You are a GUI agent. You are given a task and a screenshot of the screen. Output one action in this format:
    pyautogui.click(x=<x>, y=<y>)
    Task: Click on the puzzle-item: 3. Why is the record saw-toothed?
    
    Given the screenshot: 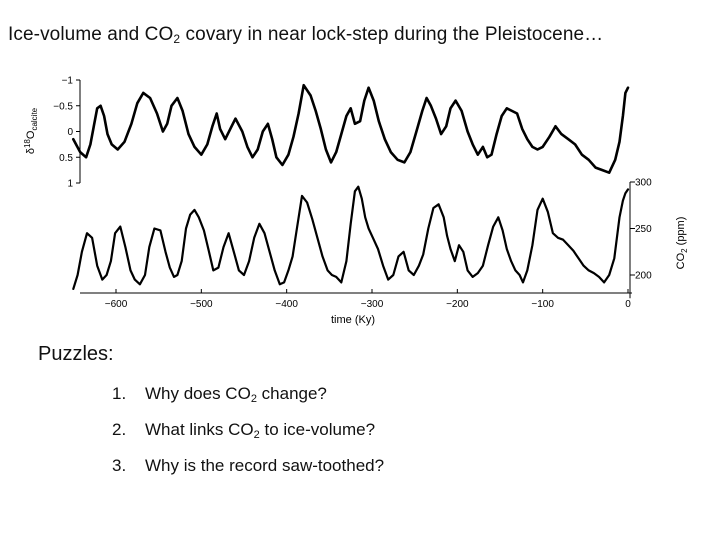 What is the action you would take?
    pyautogui.click(x=248, y=465)
    